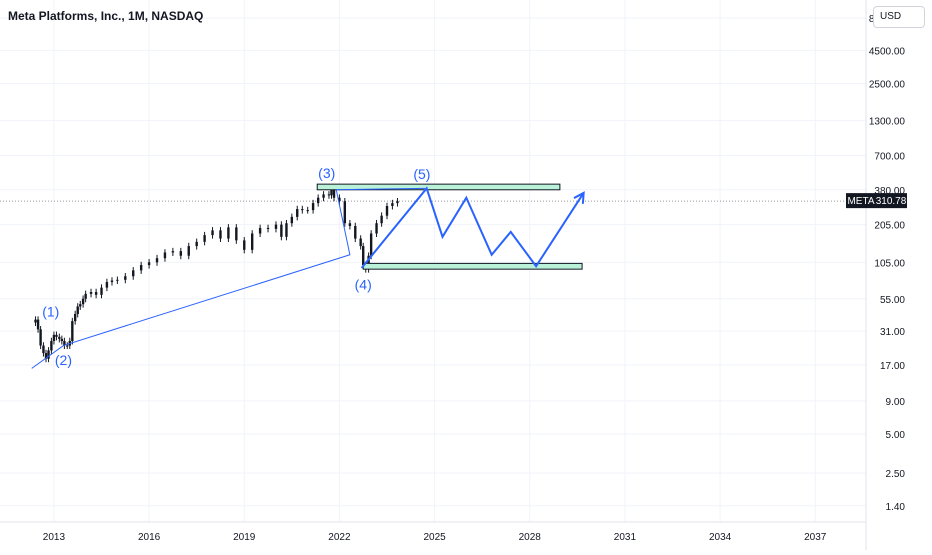  Describe the element at coordinates (887, 121) in the screenshot. I see `y-tick-label: 1300.00` at that location.